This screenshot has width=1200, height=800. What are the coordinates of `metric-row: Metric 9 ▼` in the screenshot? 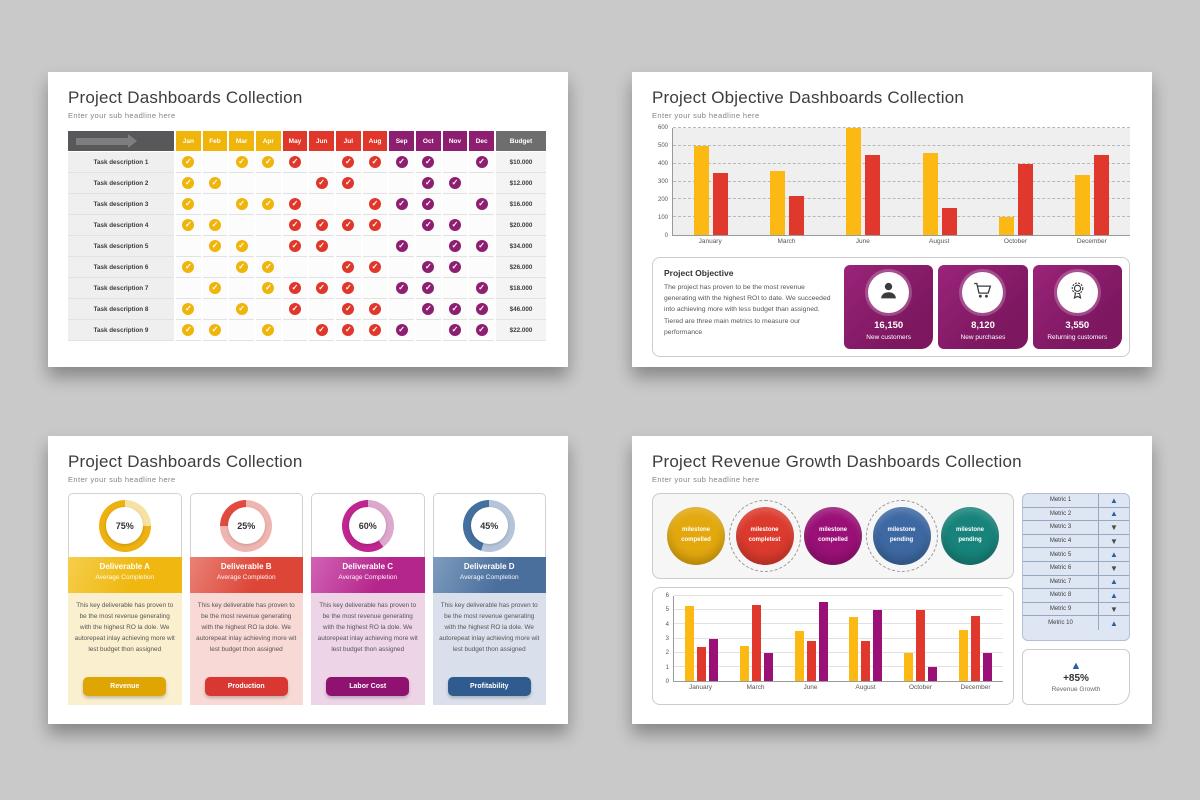 It's located at (1076, 609).